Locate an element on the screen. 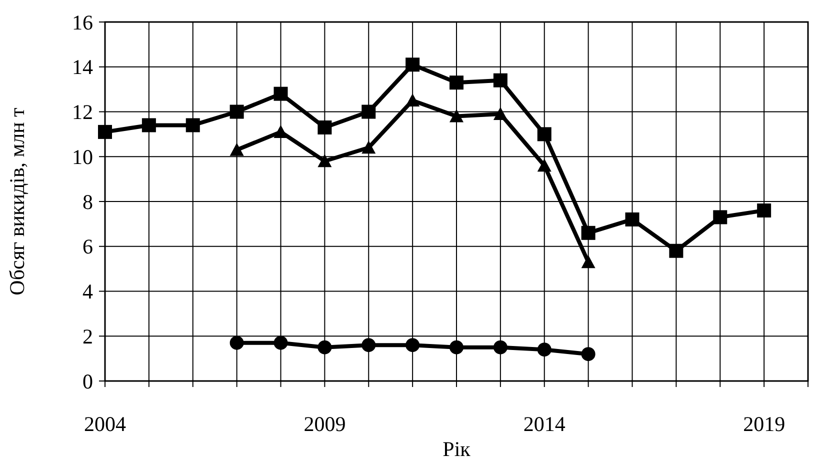 The width and height of the screenshot is (816, 462). x-tick-label: 2014 is located at coordinates (544, 424).